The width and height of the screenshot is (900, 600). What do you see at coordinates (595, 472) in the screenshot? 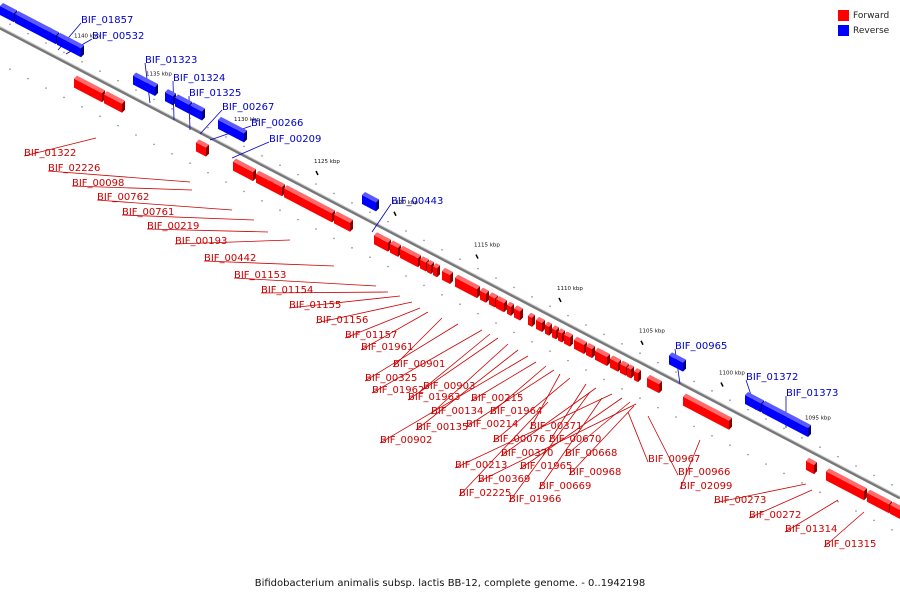
I see `gene-label: BIF_00968` at bounding box center [595, 472].